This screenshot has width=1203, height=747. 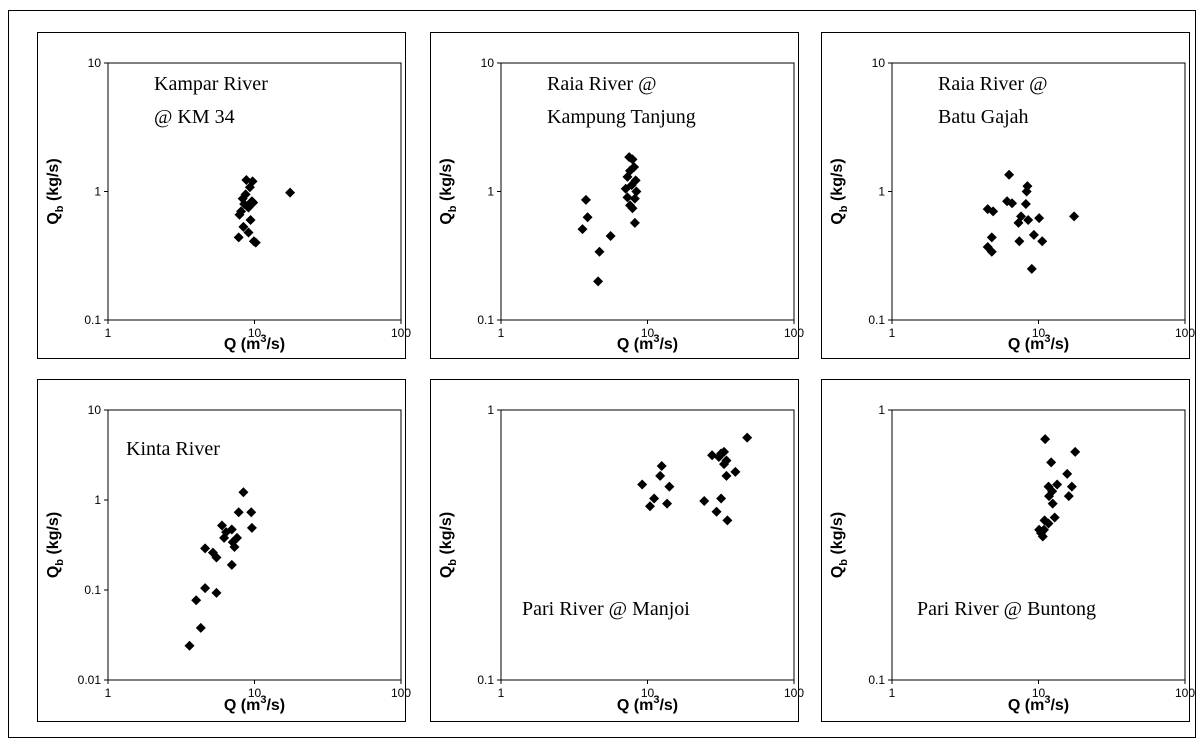 I want to click on river-annotation: Batu Gajah, so click(x=983, y=117).